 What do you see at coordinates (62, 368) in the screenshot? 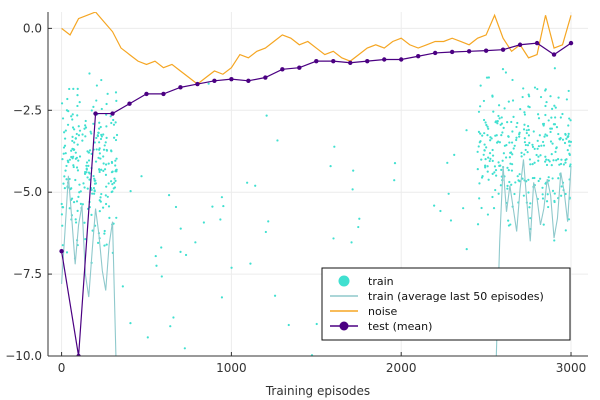
I see `x-tick-label: 0` at bounding box center [62, 368].